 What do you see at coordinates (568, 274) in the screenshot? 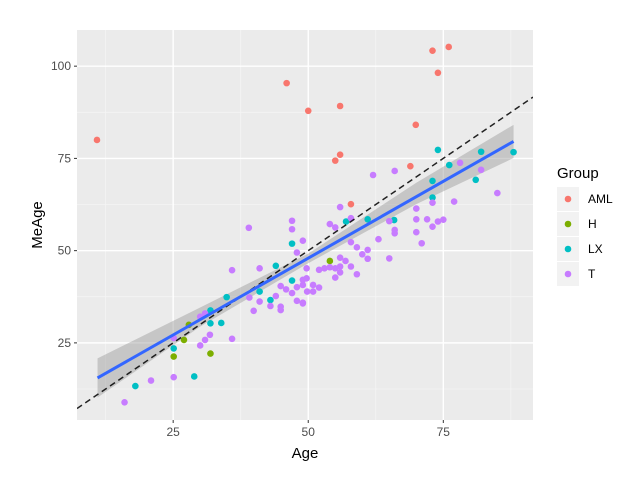
I see `legend-marker-t` at bounding box center [568, 274].